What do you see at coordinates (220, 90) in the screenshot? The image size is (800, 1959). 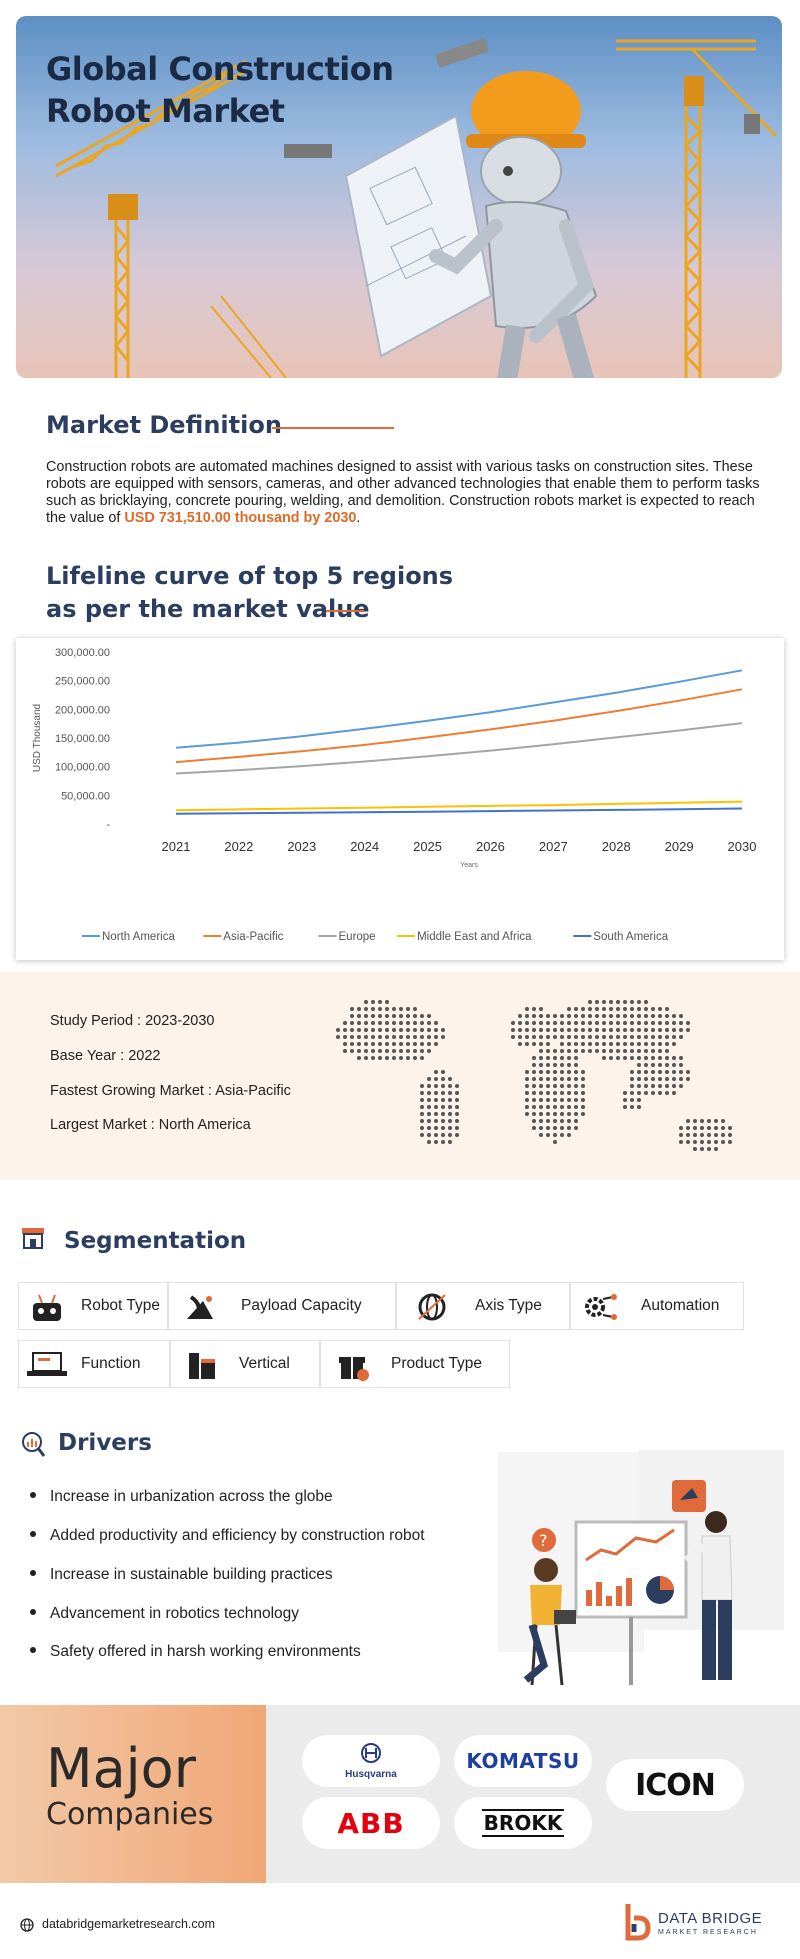 I see `hero-title: Global Construction Robot Market` at bounding box center [220, 90].